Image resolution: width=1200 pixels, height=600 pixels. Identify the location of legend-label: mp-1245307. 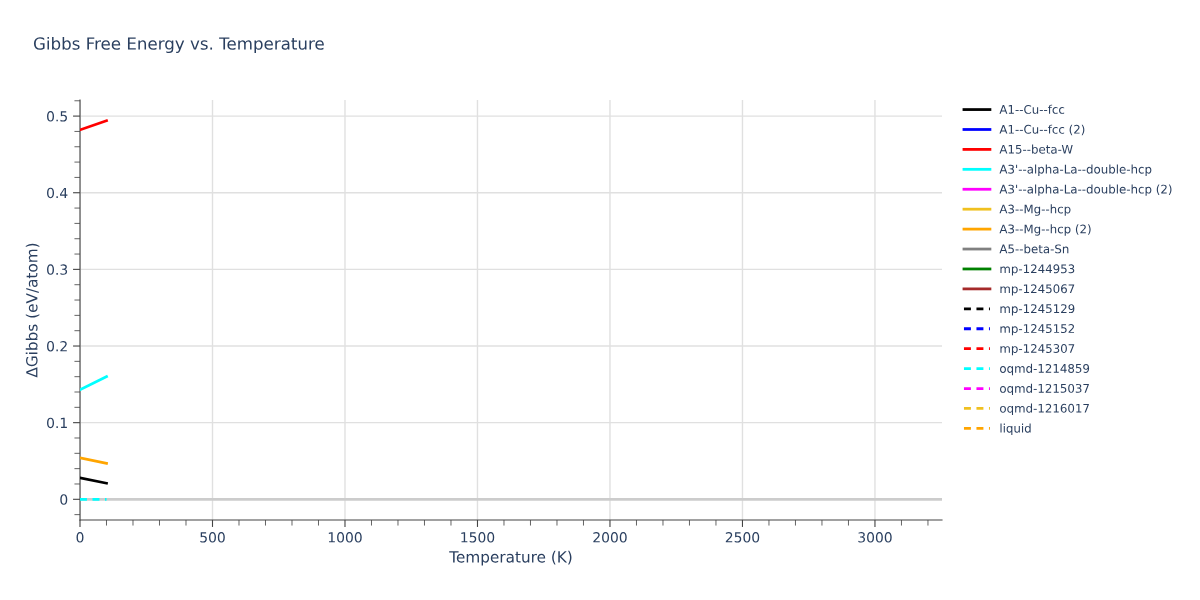
(1037, 350).